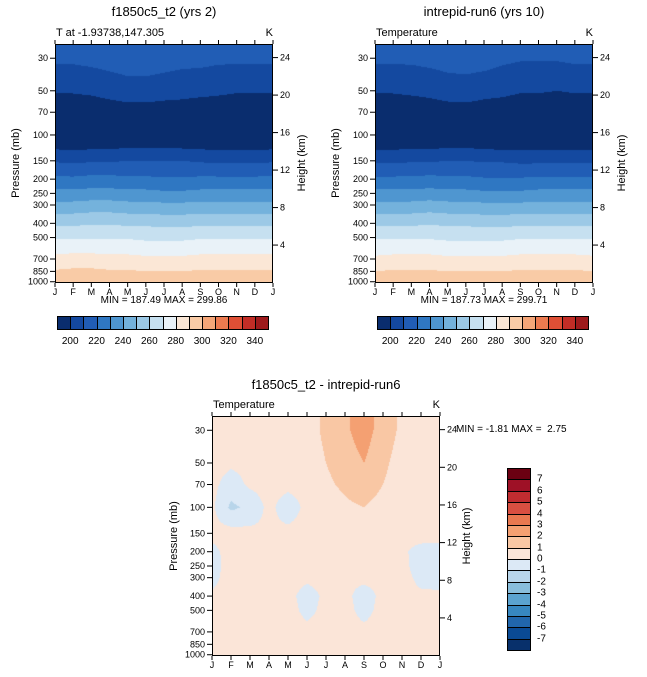 This screenshot has width=647, height=677. I want to click on colorbar-tick-label: 280, so click(496, 341).